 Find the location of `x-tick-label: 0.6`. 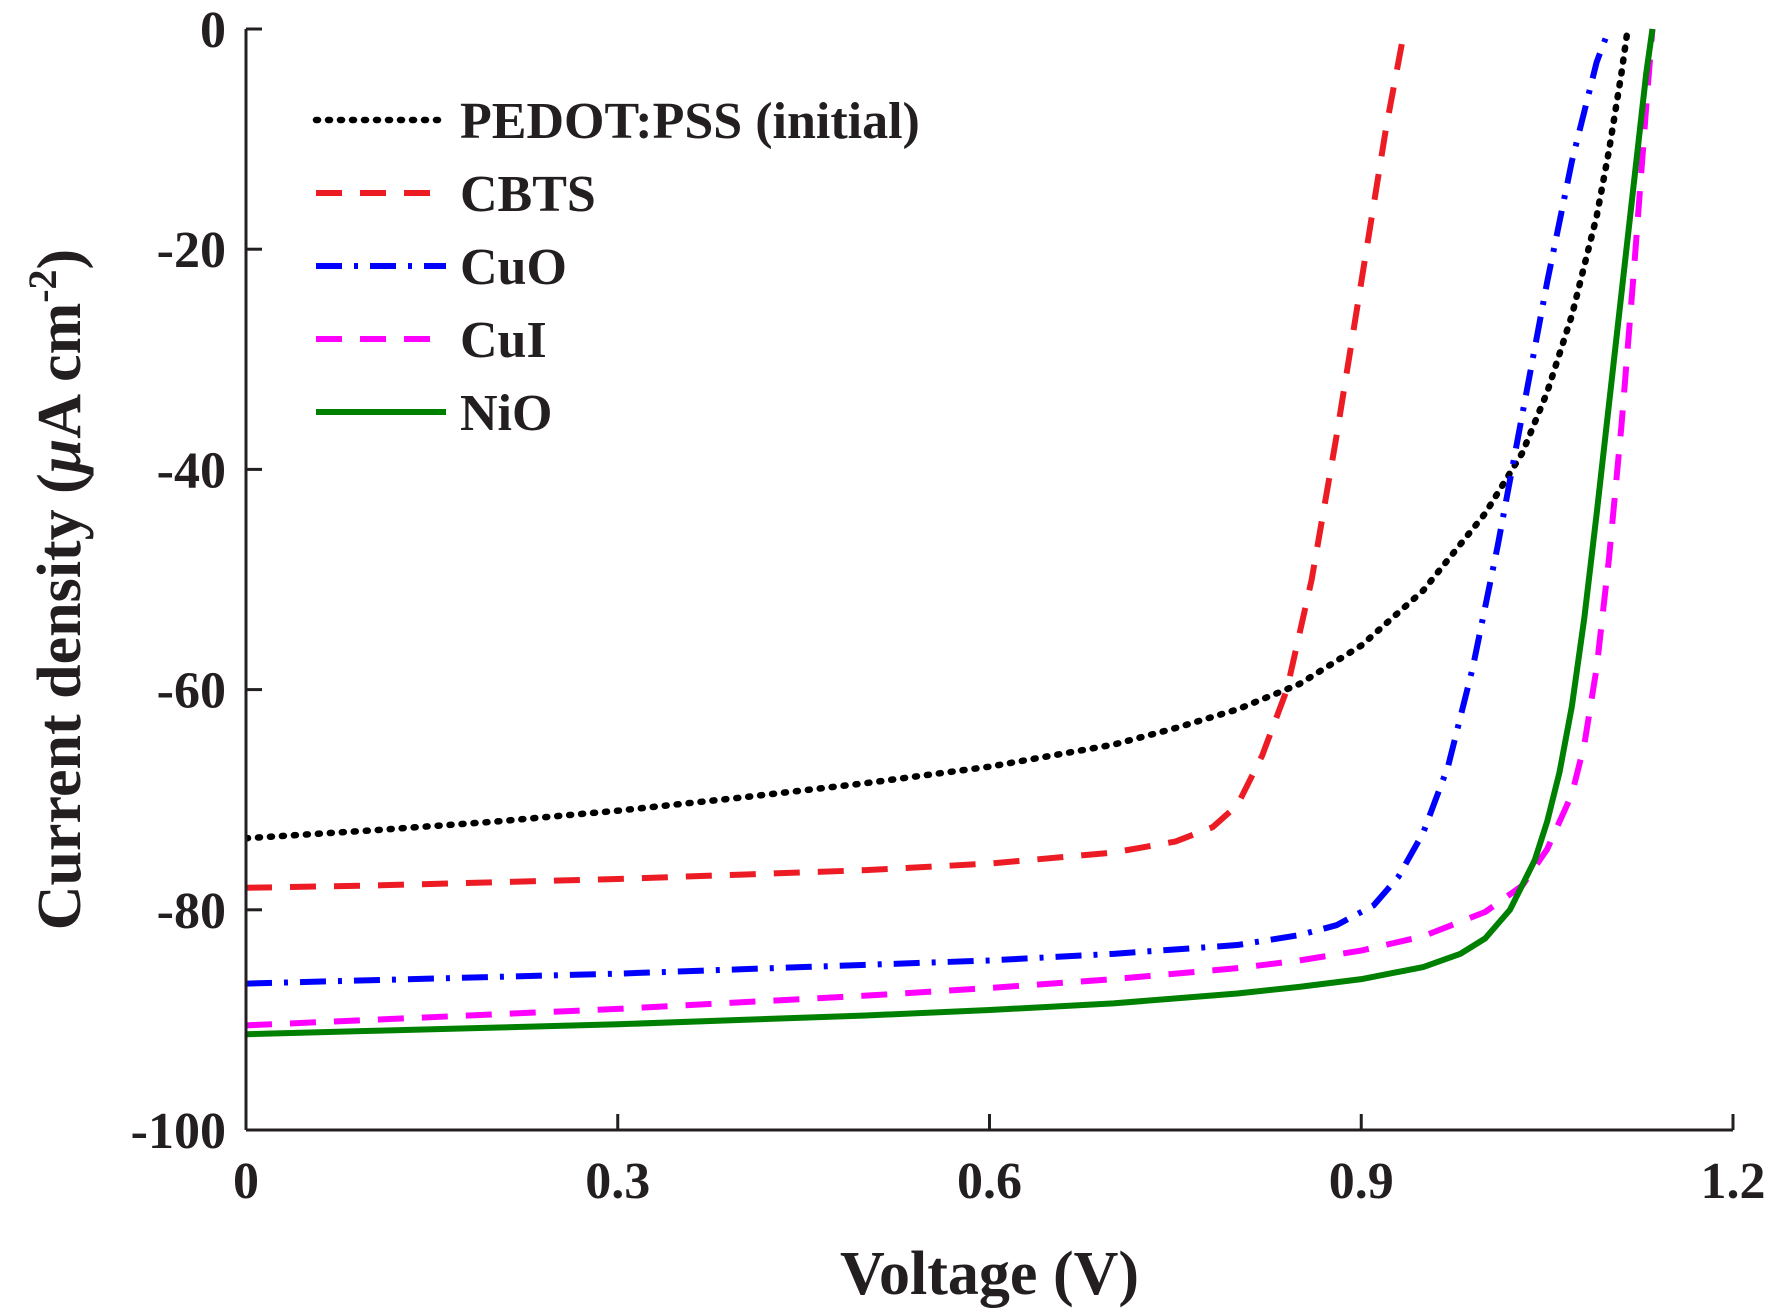

x-tick-label: 0.6 is located at coordinates (989, 1181).